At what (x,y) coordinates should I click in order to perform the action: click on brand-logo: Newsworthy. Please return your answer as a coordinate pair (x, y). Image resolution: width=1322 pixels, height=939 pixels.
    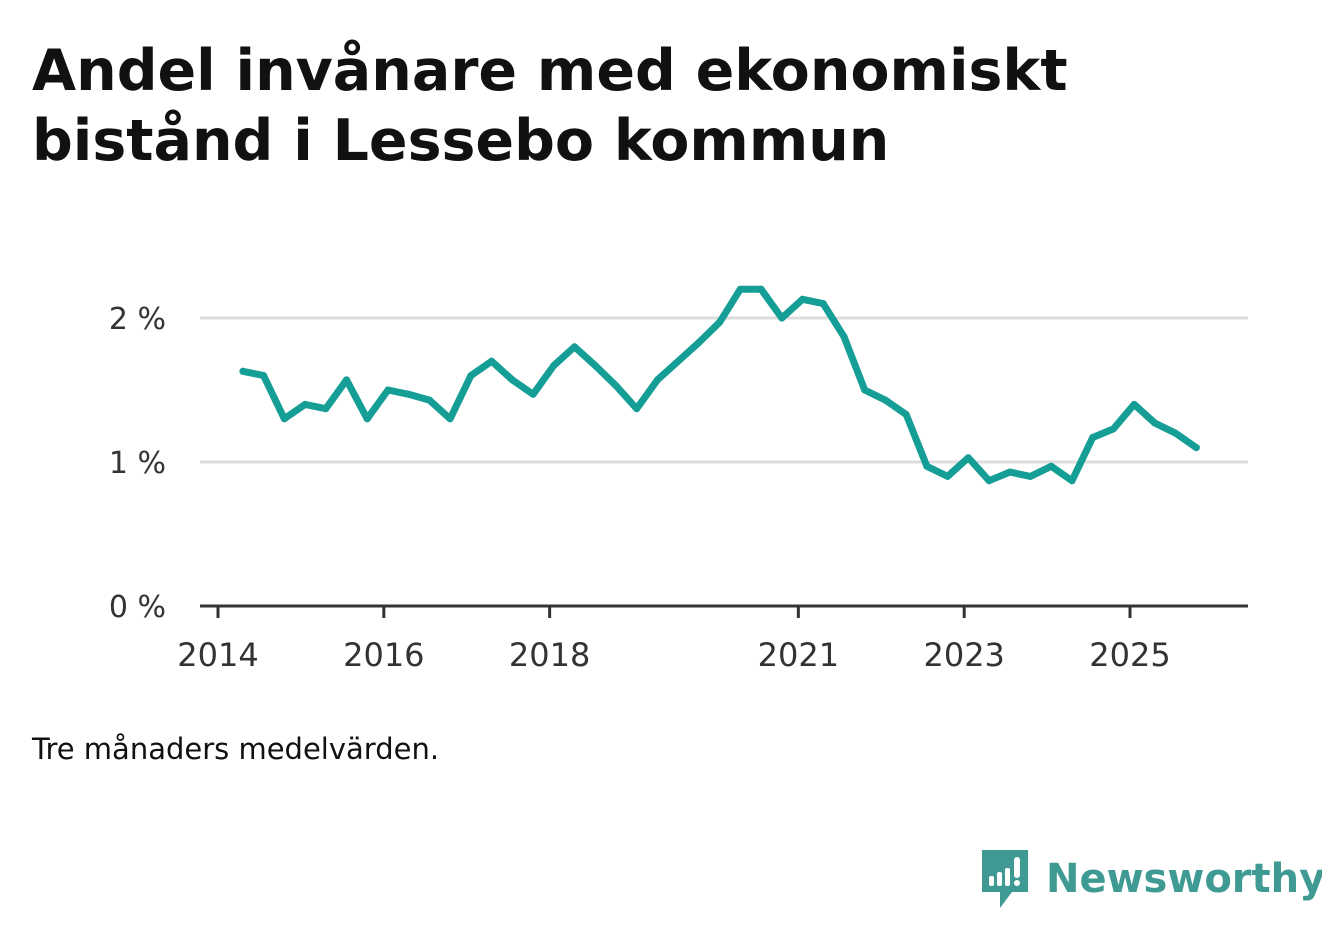
    Looking at the image, I should click on (1151, 879).